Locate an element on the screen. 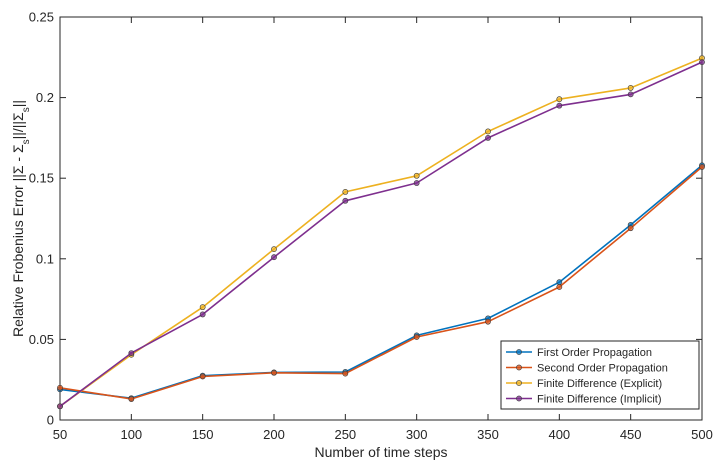 This screenshot has height=468, width=719. legend-label: Finite Difference (Implicit) is located at coordinates (599, 400).